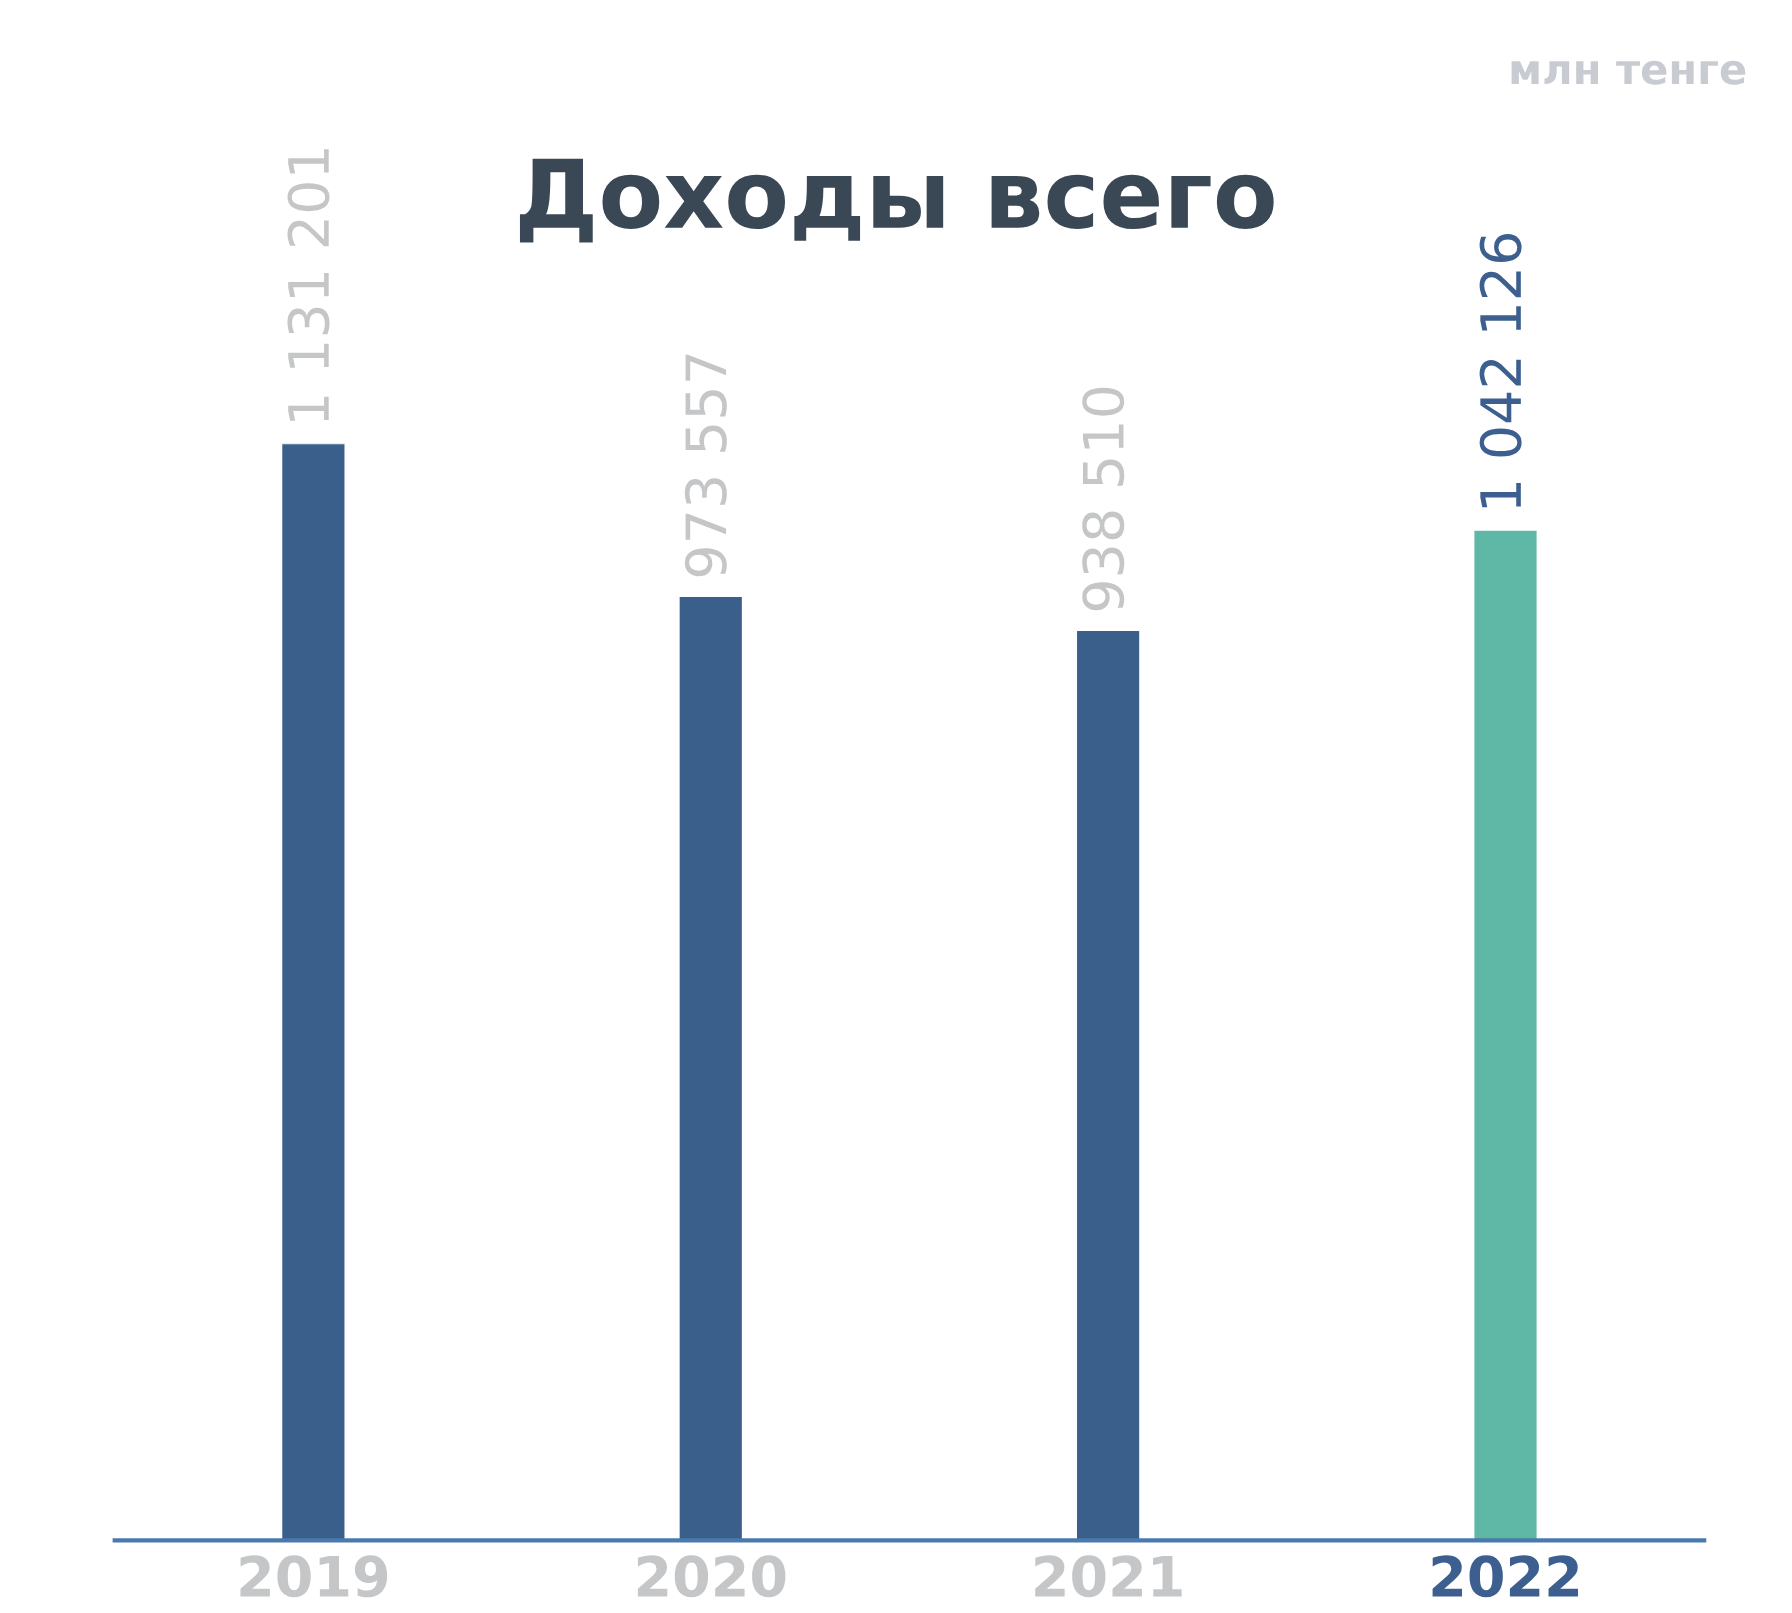 The width and height of the screenshot is (1792, 1613). Describe the element at coordinates (711, 1576) in the screenshot. I see `x-tick-label: 2020` at that location.